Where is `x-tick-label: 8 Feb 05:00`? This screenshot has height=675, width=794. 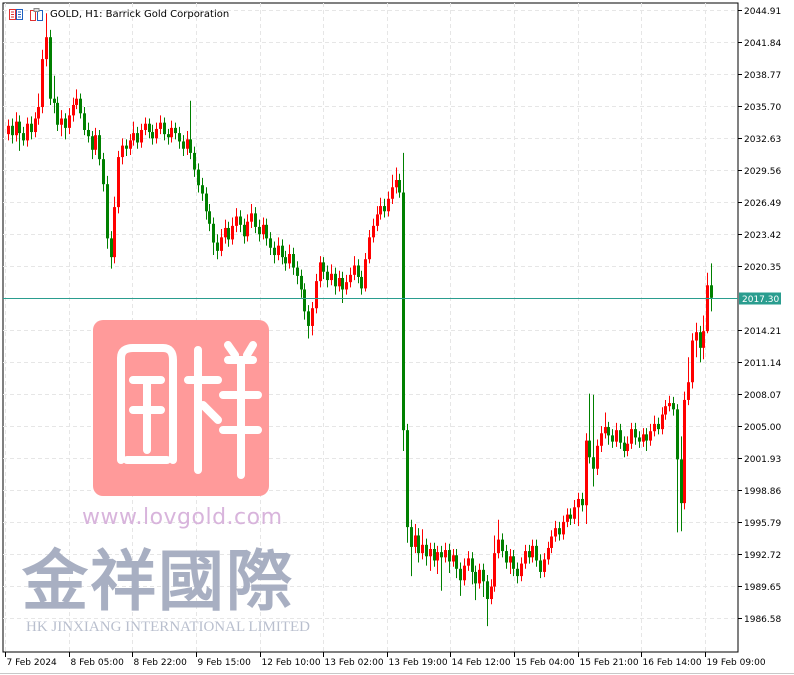
x-tick-label: 8 Feb 05:00 is located at coordinates (98, 663).